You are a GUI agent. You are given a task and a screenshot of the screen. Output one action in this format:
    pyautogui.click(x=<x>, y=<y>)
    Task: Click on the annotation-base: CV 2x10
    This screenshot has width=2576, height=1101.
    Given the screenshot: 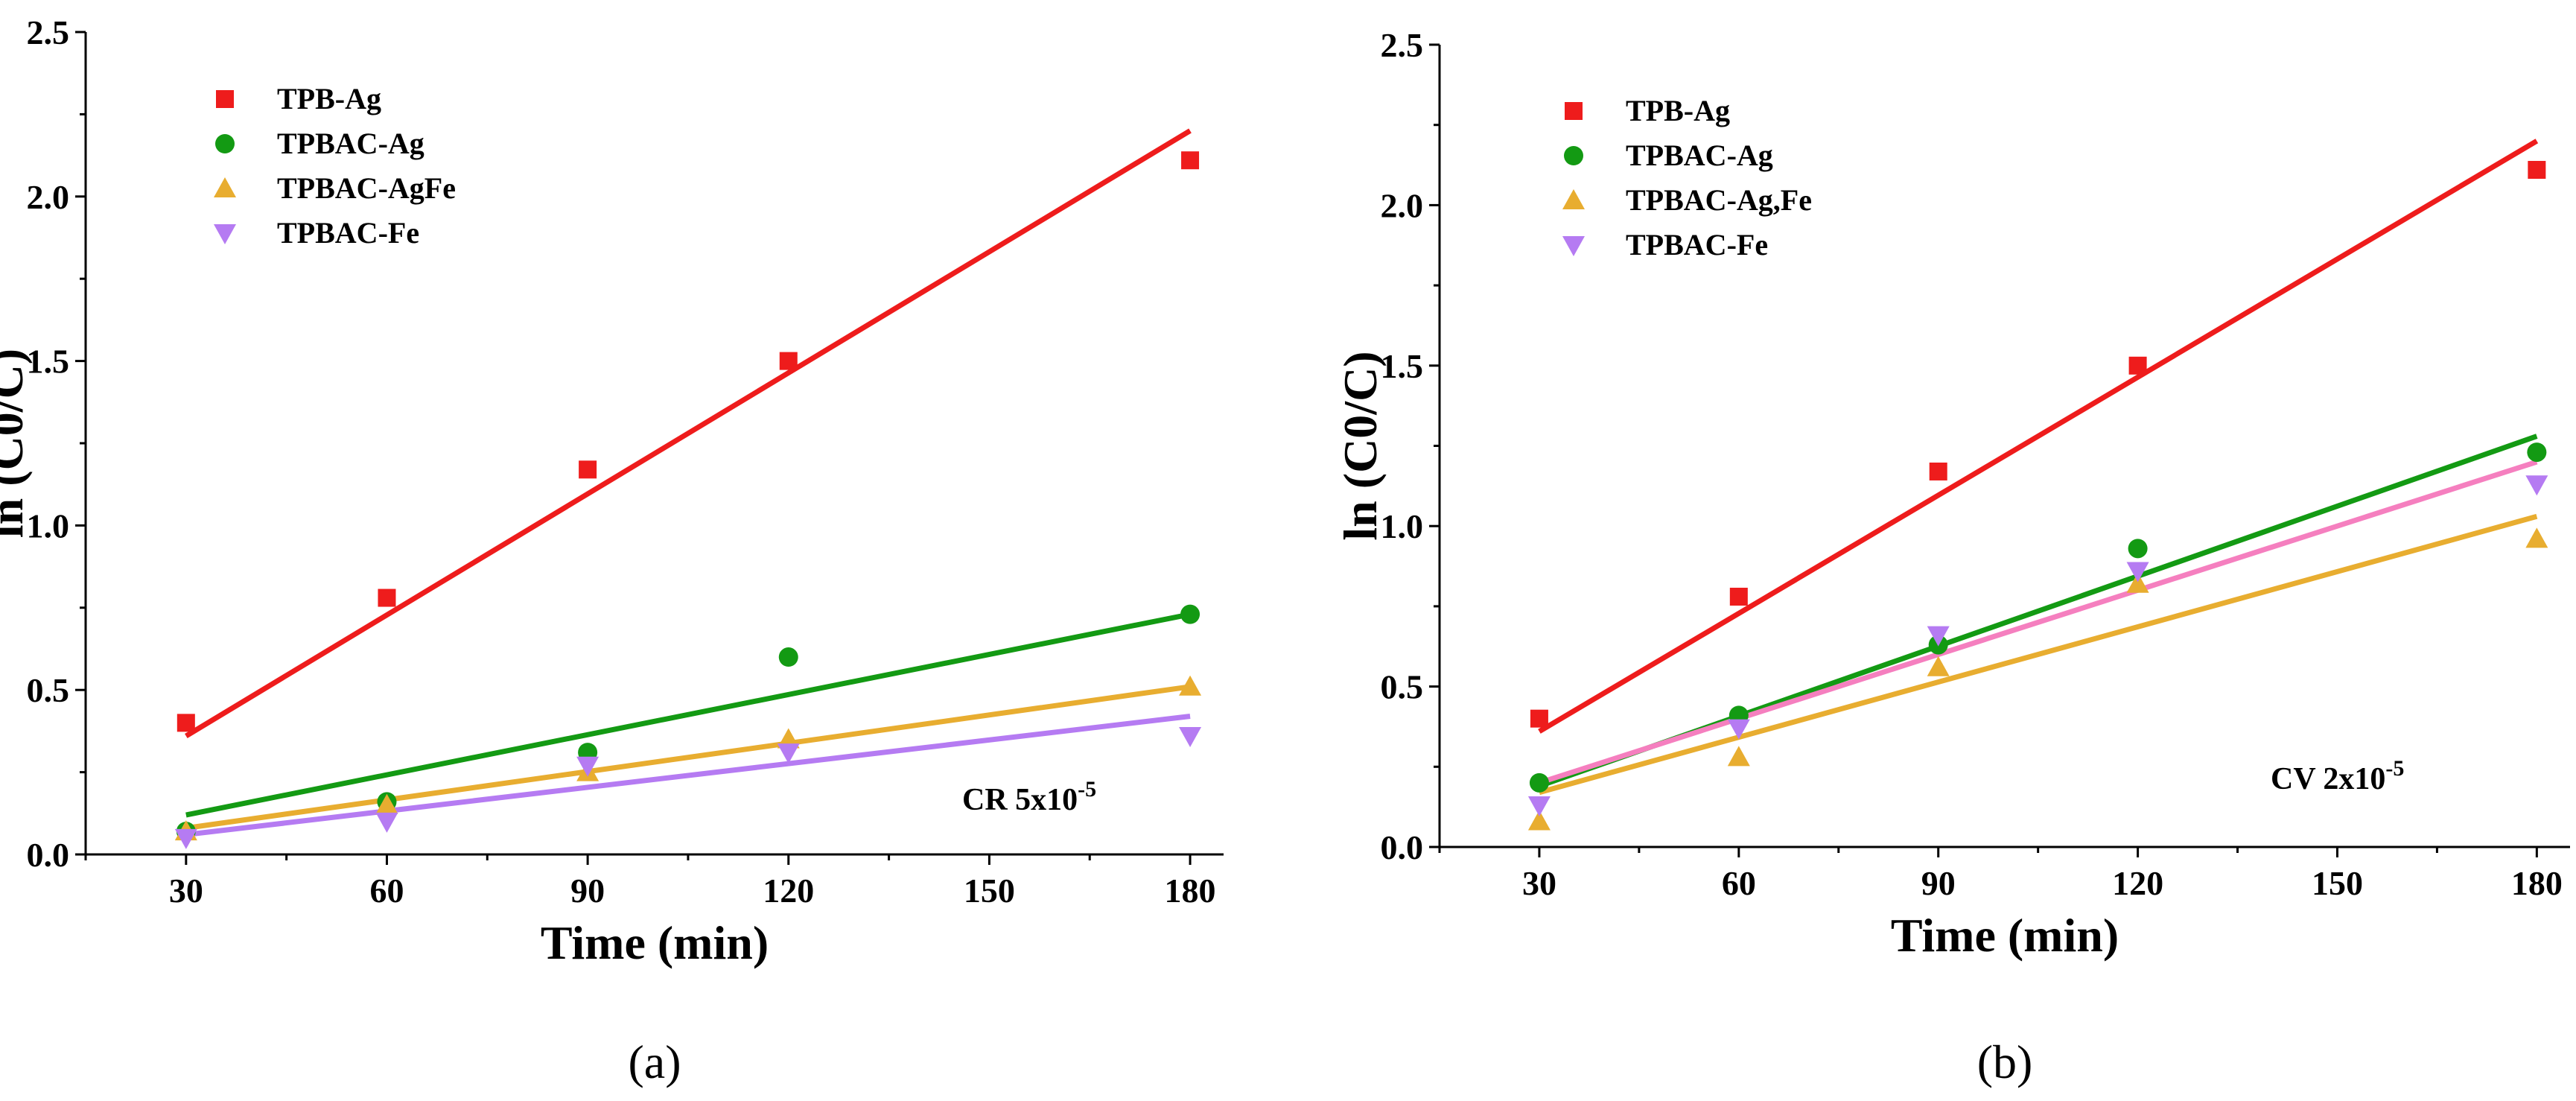 What is the action you would take?
    pyautogui.click(x=2328, y=779)
    